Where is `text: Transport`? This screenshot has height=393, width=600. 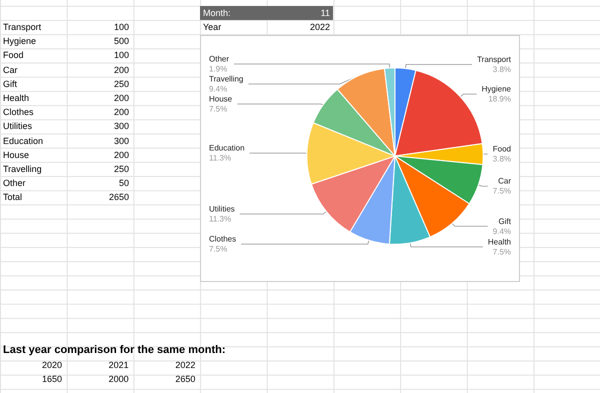
text: Transport is located at coordinates (22, 27).